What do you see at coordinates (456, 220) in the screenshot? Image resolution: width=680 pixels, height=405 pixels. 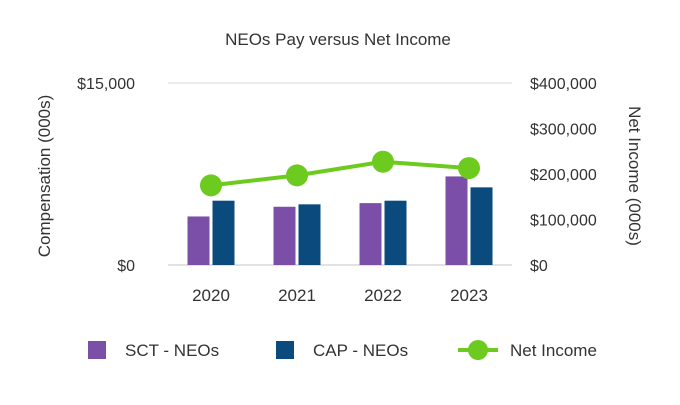 I see `bar-sct-neos-2023` at bounding box center [456, 220].